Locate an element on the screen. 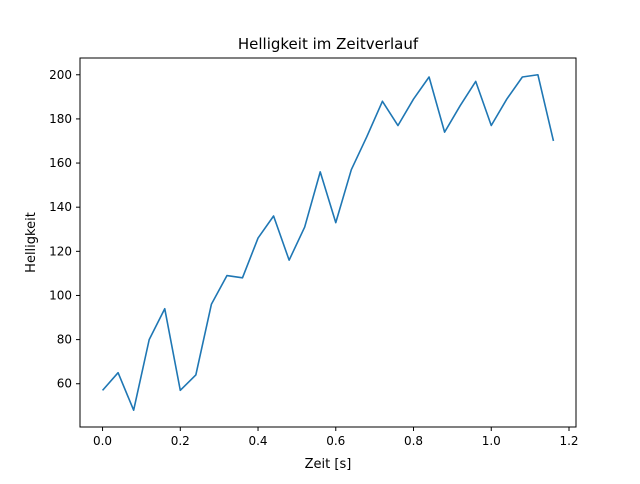 The width and height of the screenshot is (640, 484). x-tick-label: 0.4 is located at coordinates (257, 441).